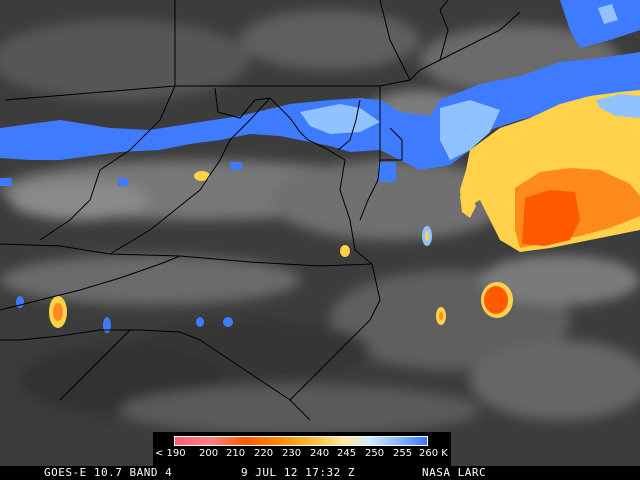 Image resolution: width=640 pixels, height=480 pixels. Describe the element at coordinates (170, 453) in the screenshot. I see `legend-label: < 190` at that location.